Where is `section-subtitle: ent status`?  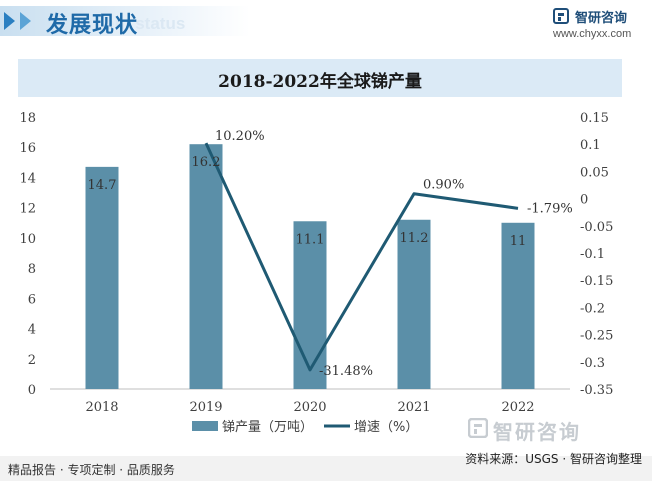 section-subtitle: ent status is located at coordinates (145, 23).